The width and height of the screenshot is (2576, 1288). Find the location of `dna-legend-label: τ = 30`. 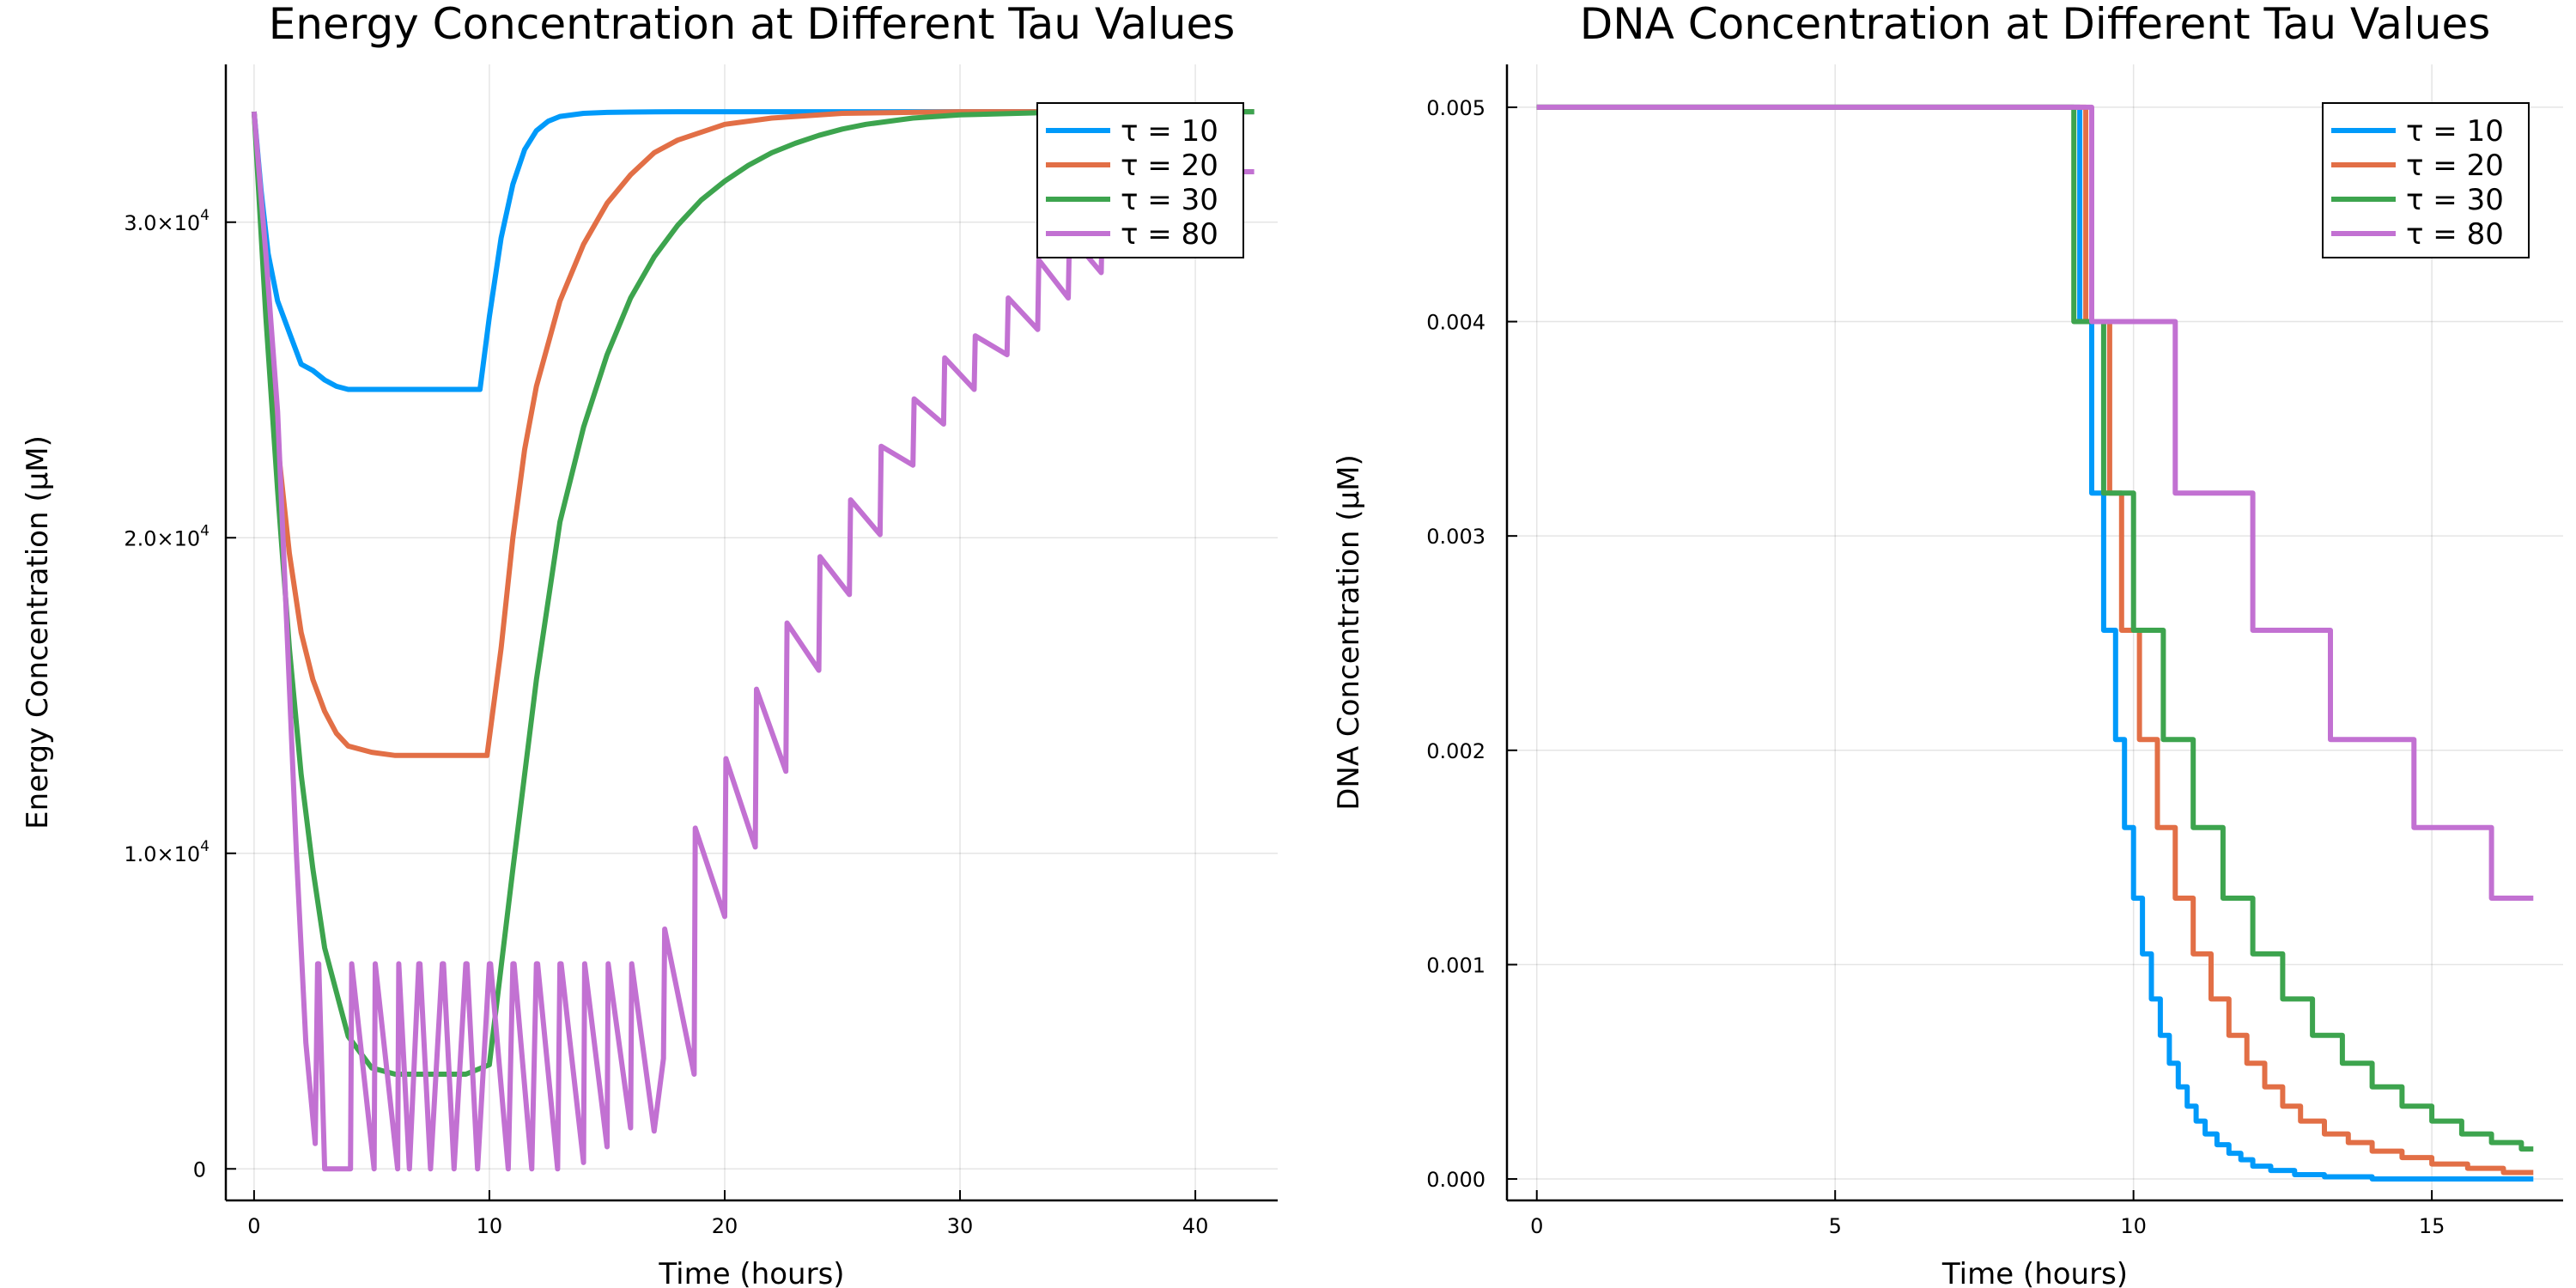

dna-legend-label: τ = 30 is located at coordinates (2455, 200).